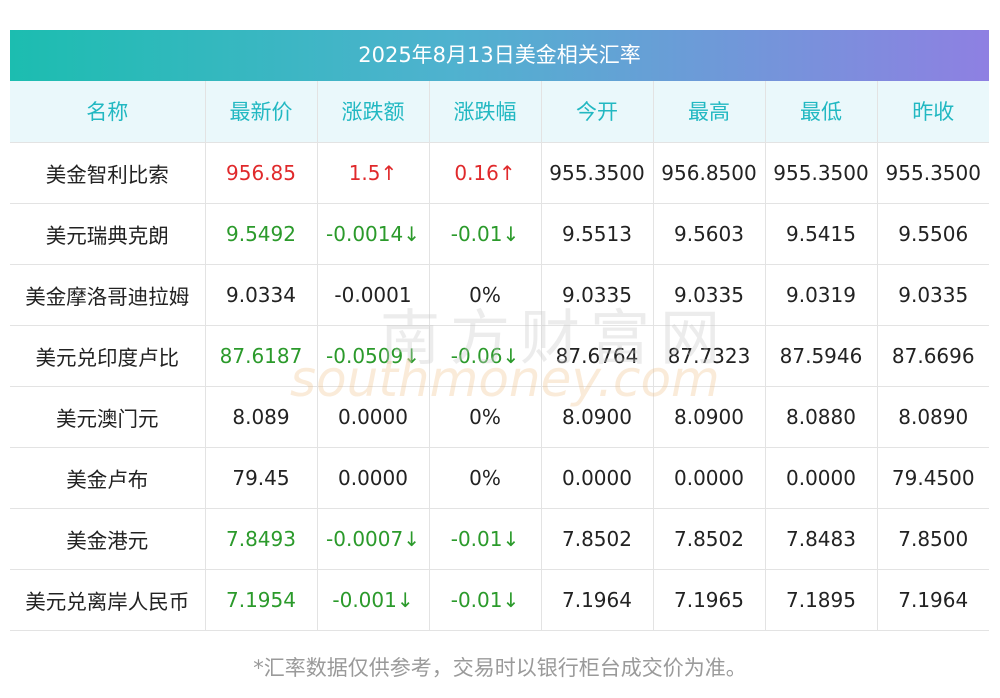 Image resolution: width=1000 pixels, height=698 pixels. I want to click on footnote: *汇率数据仅供参考，交易时以银行柜台成交价为准。, so click(500, 668).